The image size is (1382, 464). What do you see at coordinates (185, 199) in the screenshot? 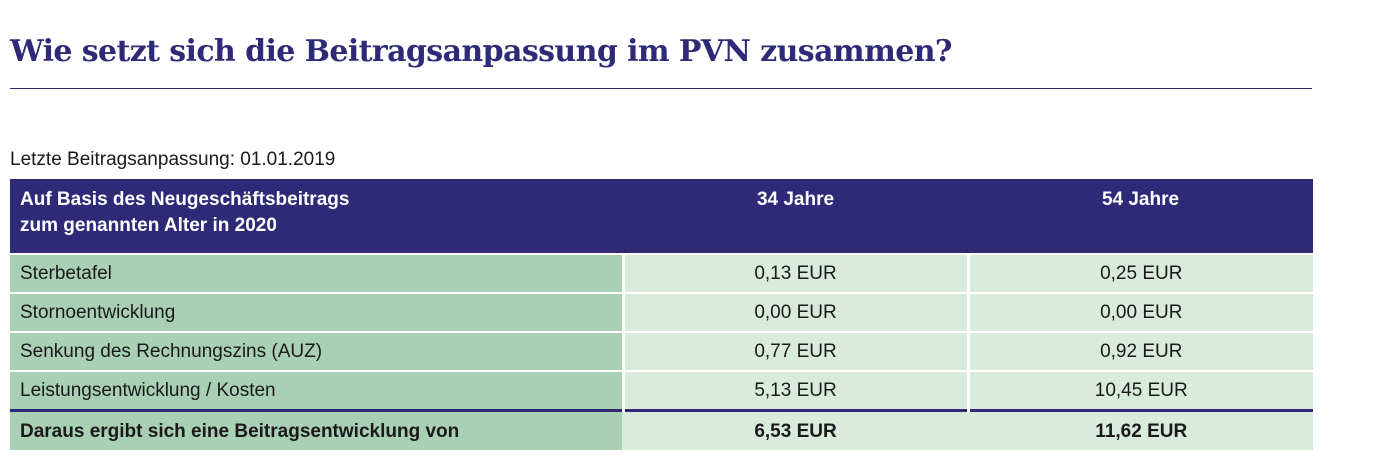
I see `header-label-line1: Auf Basis des Neugeschäftsbeitrags` at bounding box center [185, 199].